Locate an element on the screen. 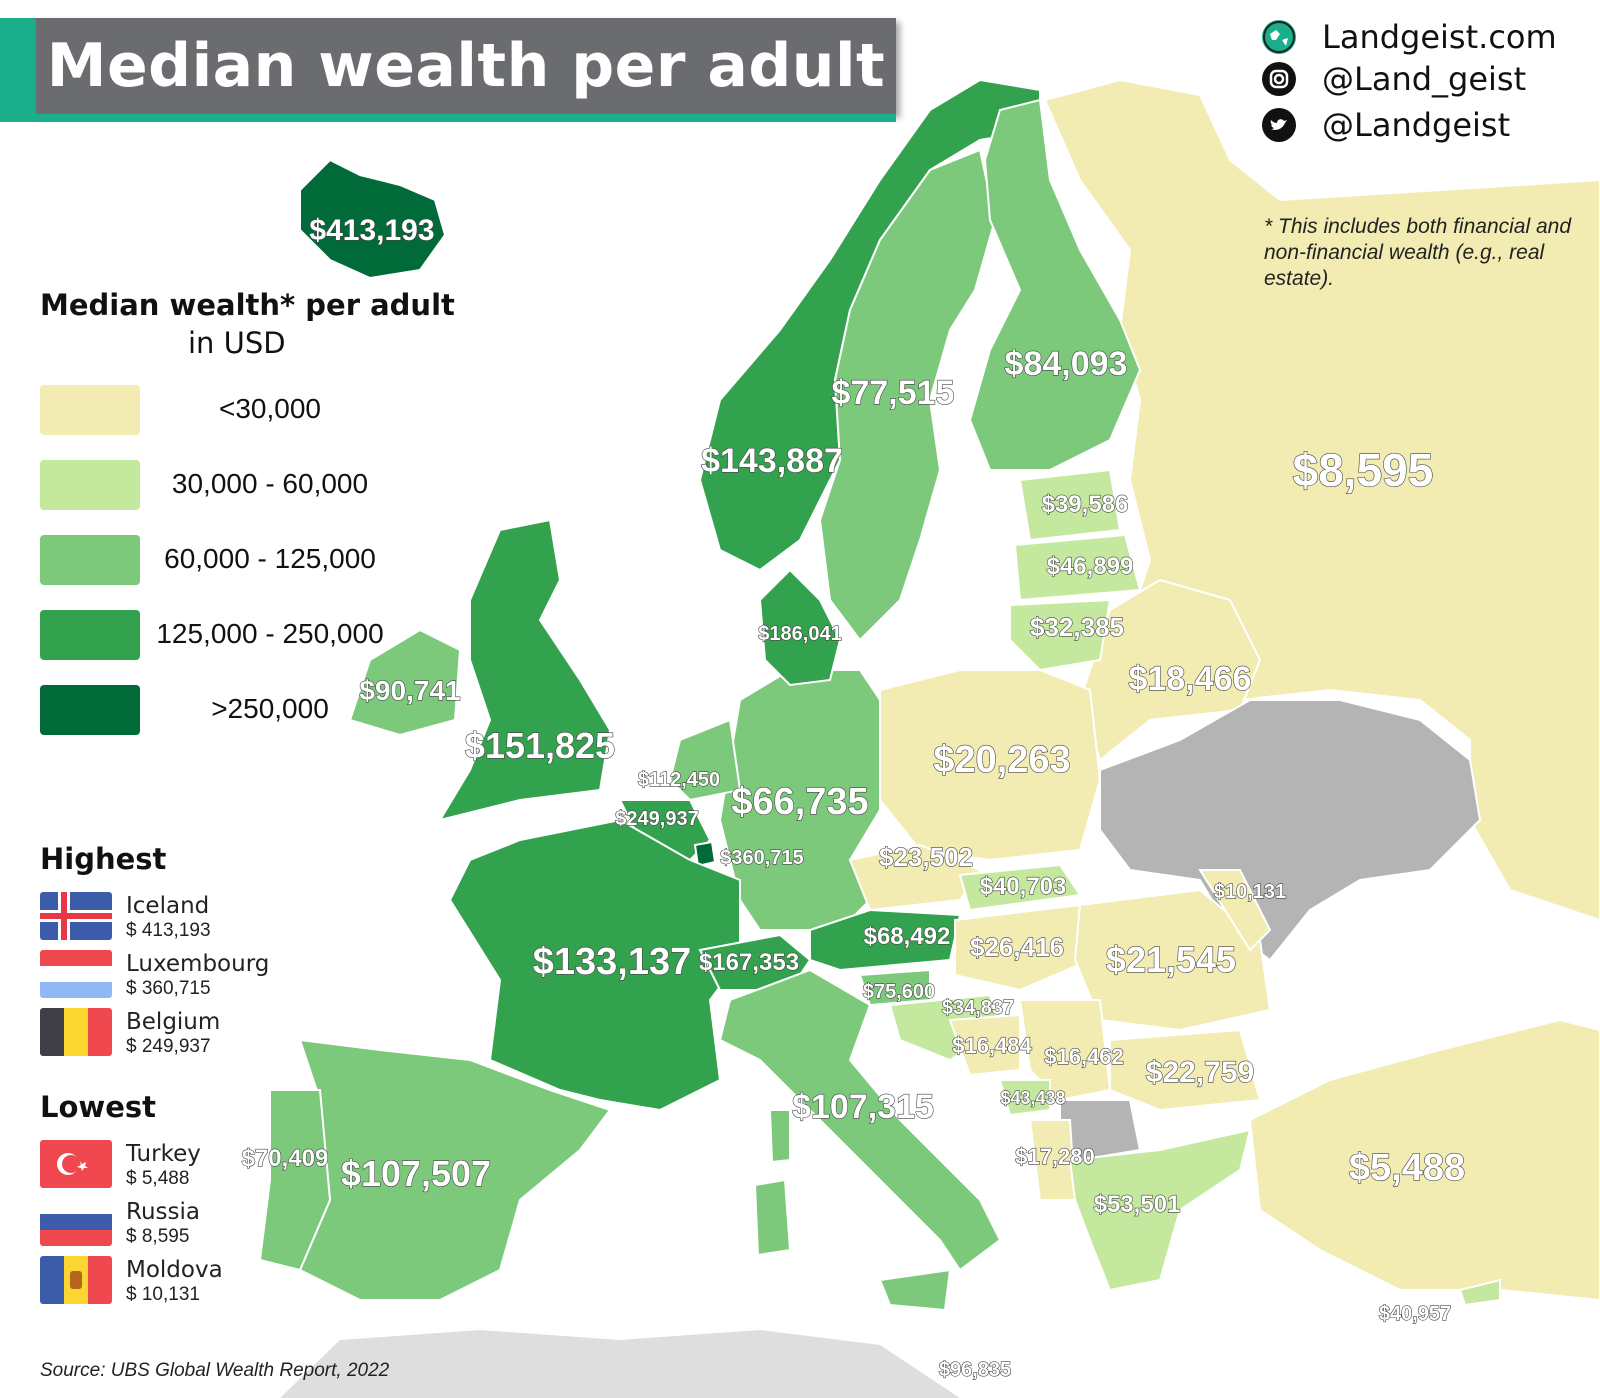 Image resolution: width=1600 pixels, height=1398 pixels. belgium-flag is located at coordinates (76, 1032).